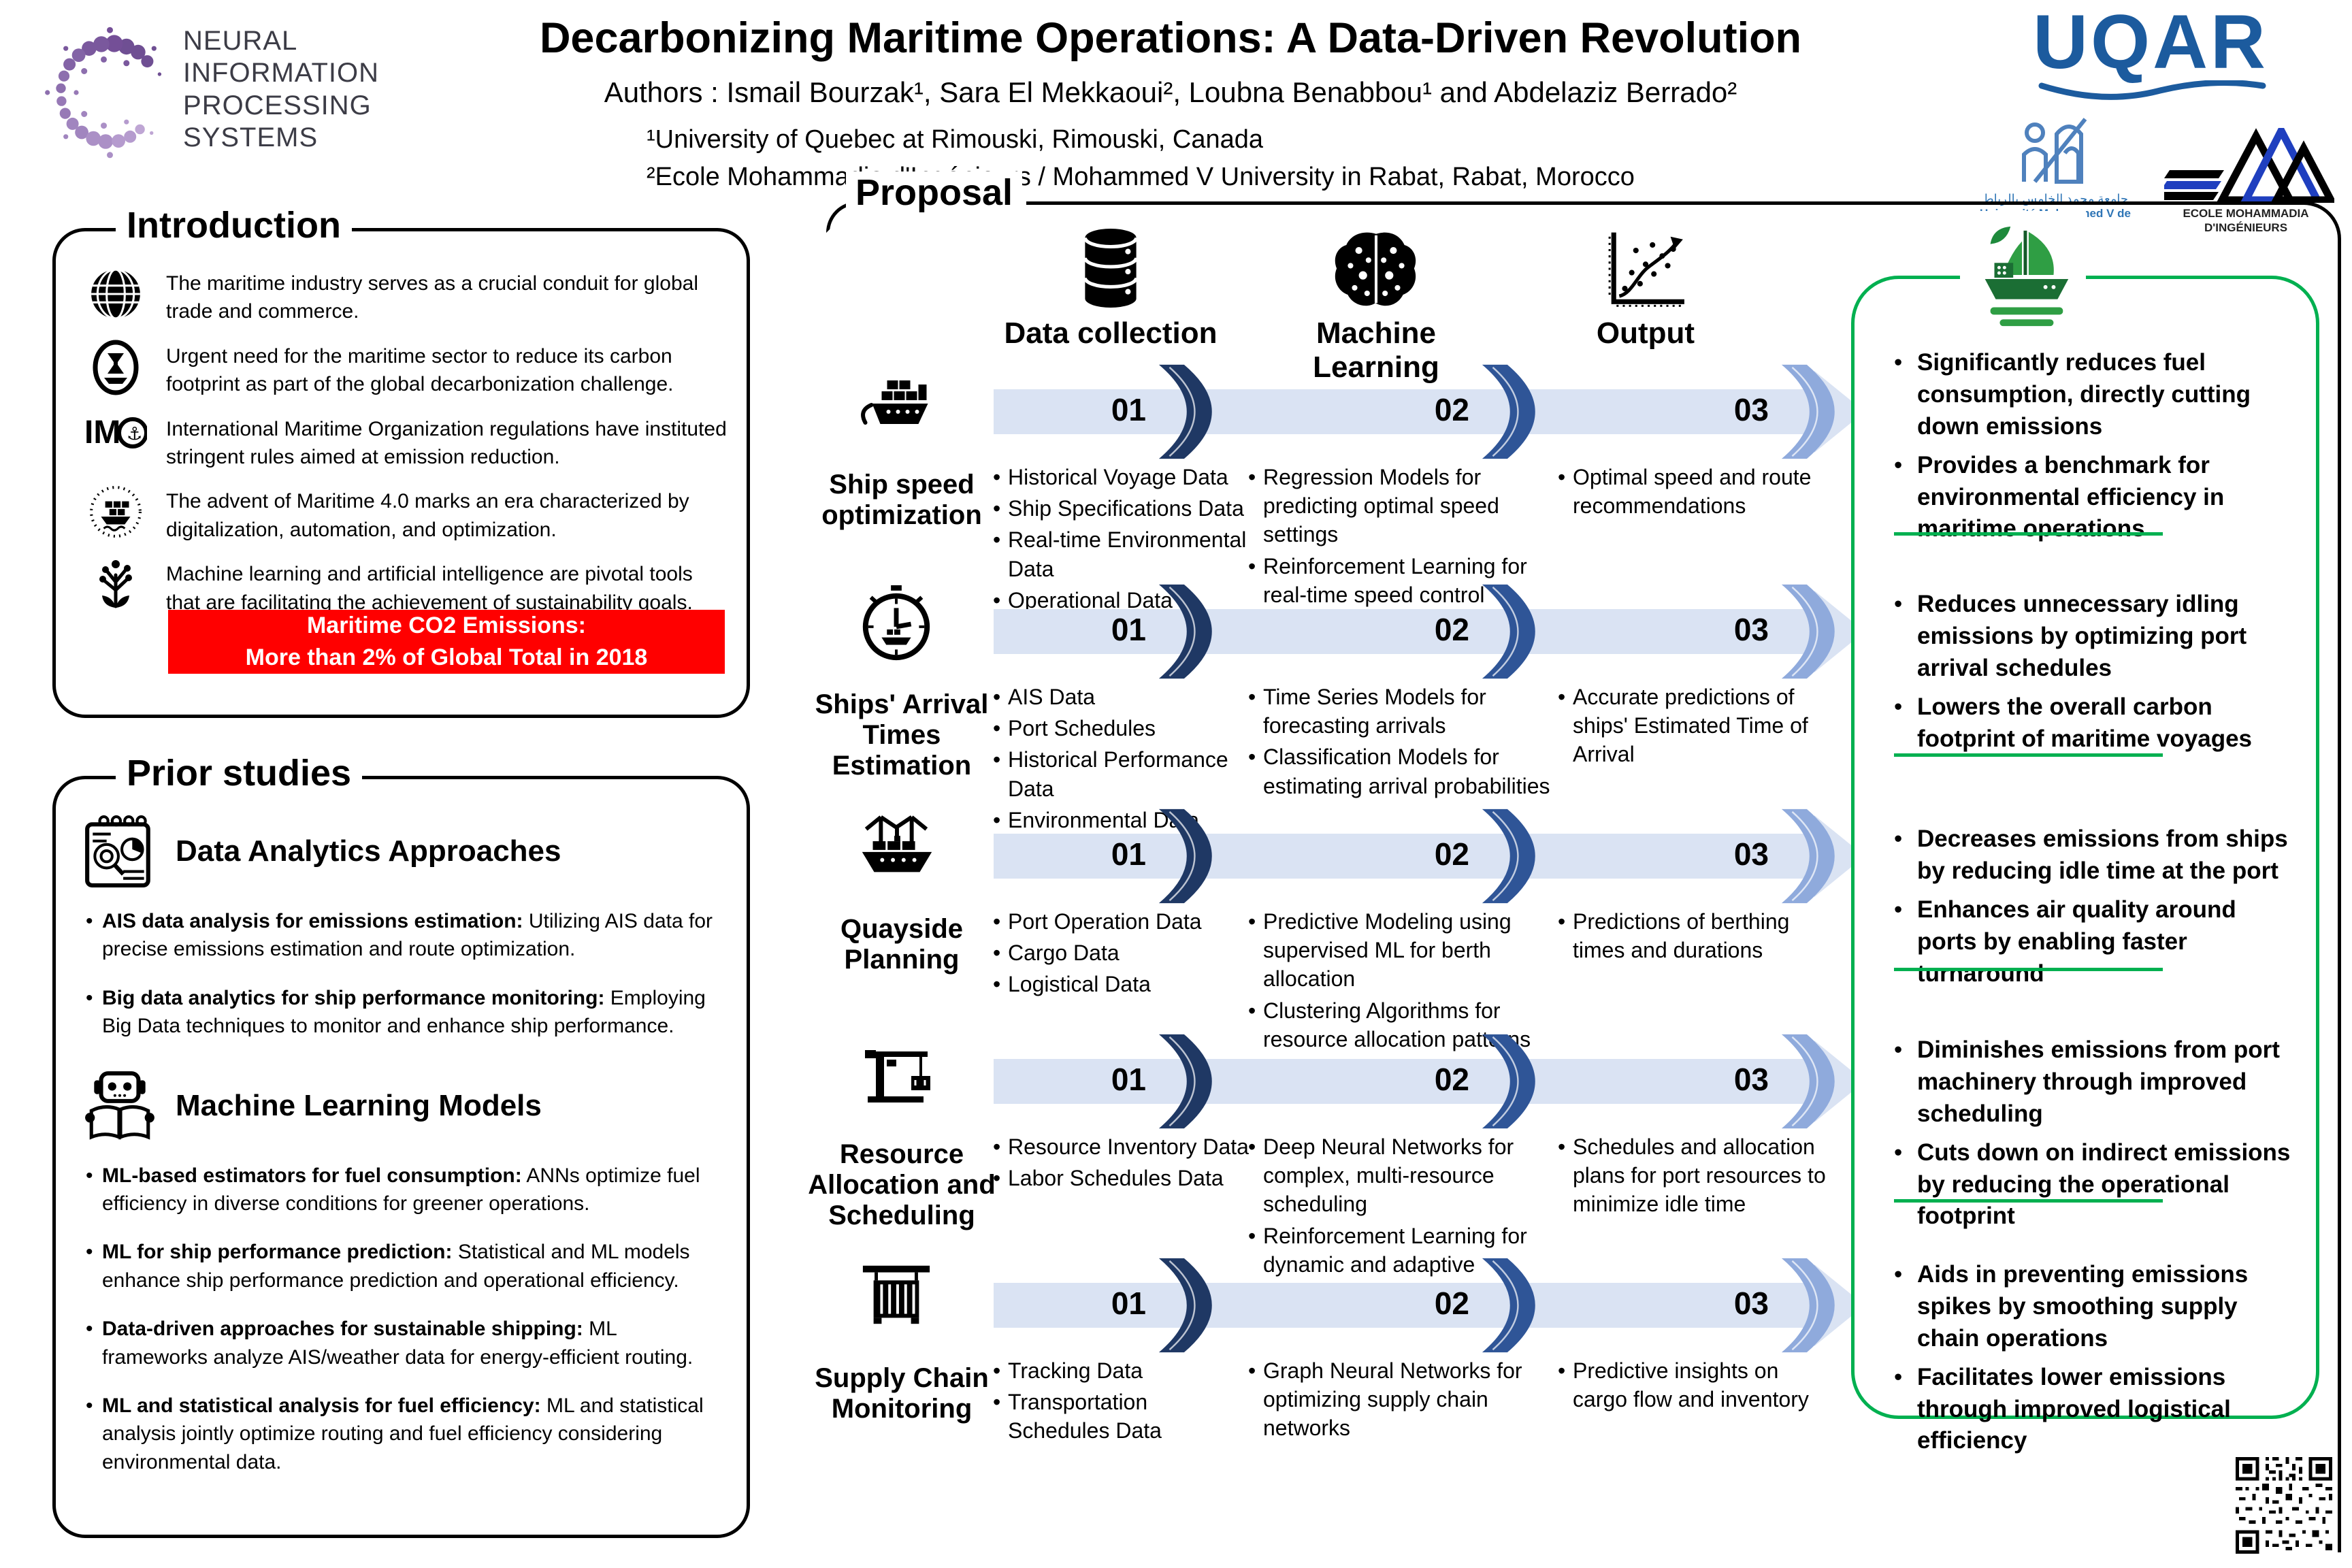  What do you see at coordinates (1119, 984) in the screenshot?
I see `bullet-item: Logistical Data` at bounding box center [1119, 984].